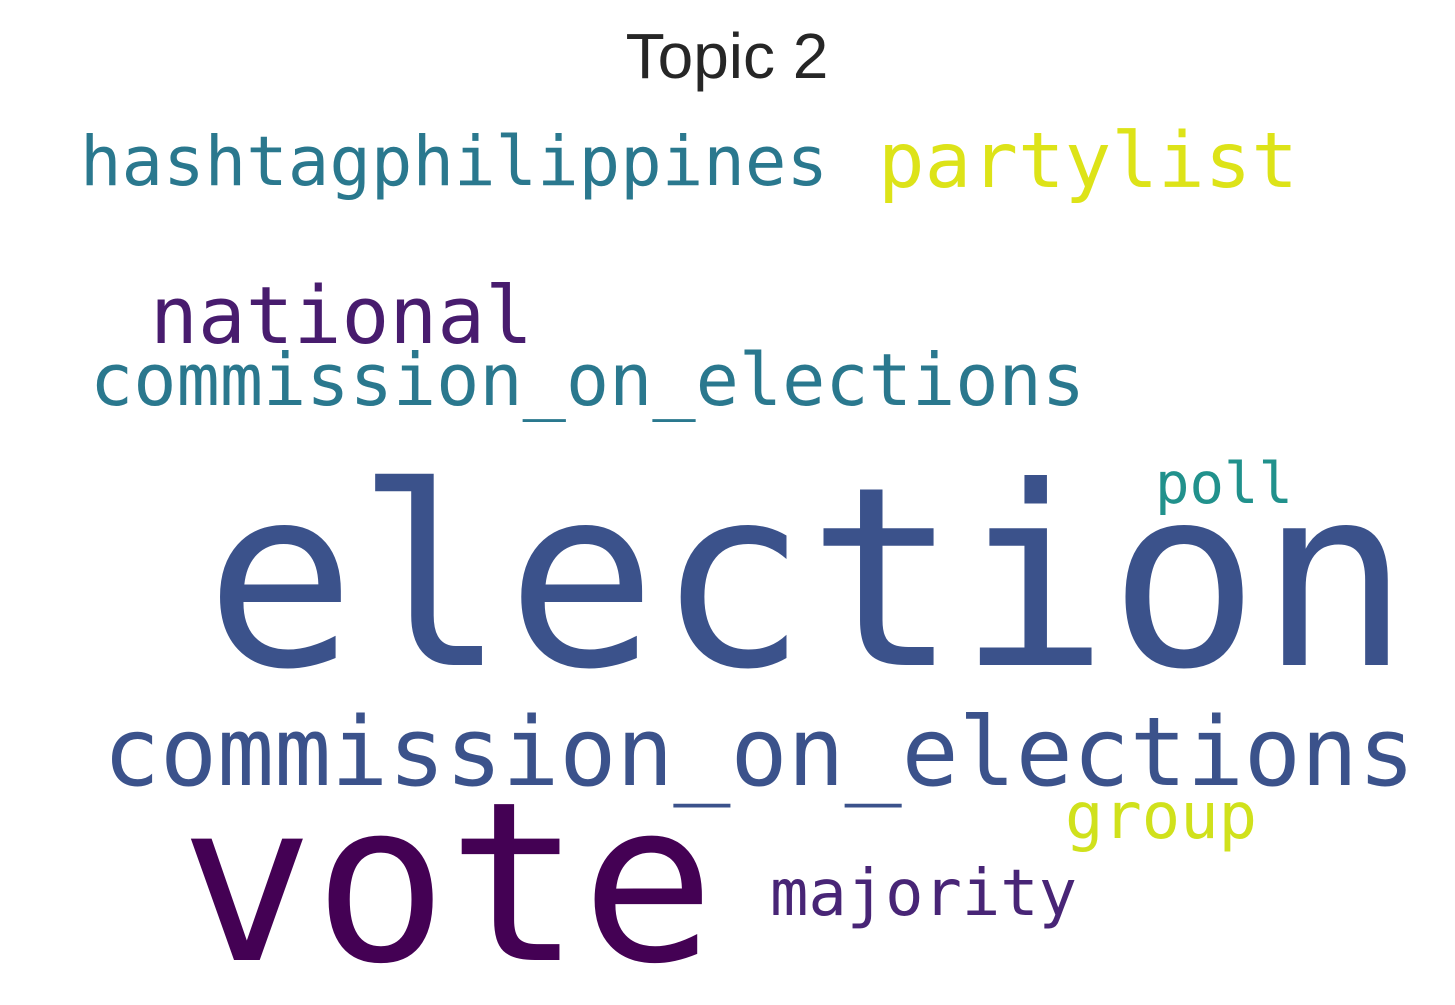 The width and height of the screenshot is (1455, 1005). What do you see at coordinates (923, 894) in the screenshot?
I see `word: majority` at bounding box center [923, 894].